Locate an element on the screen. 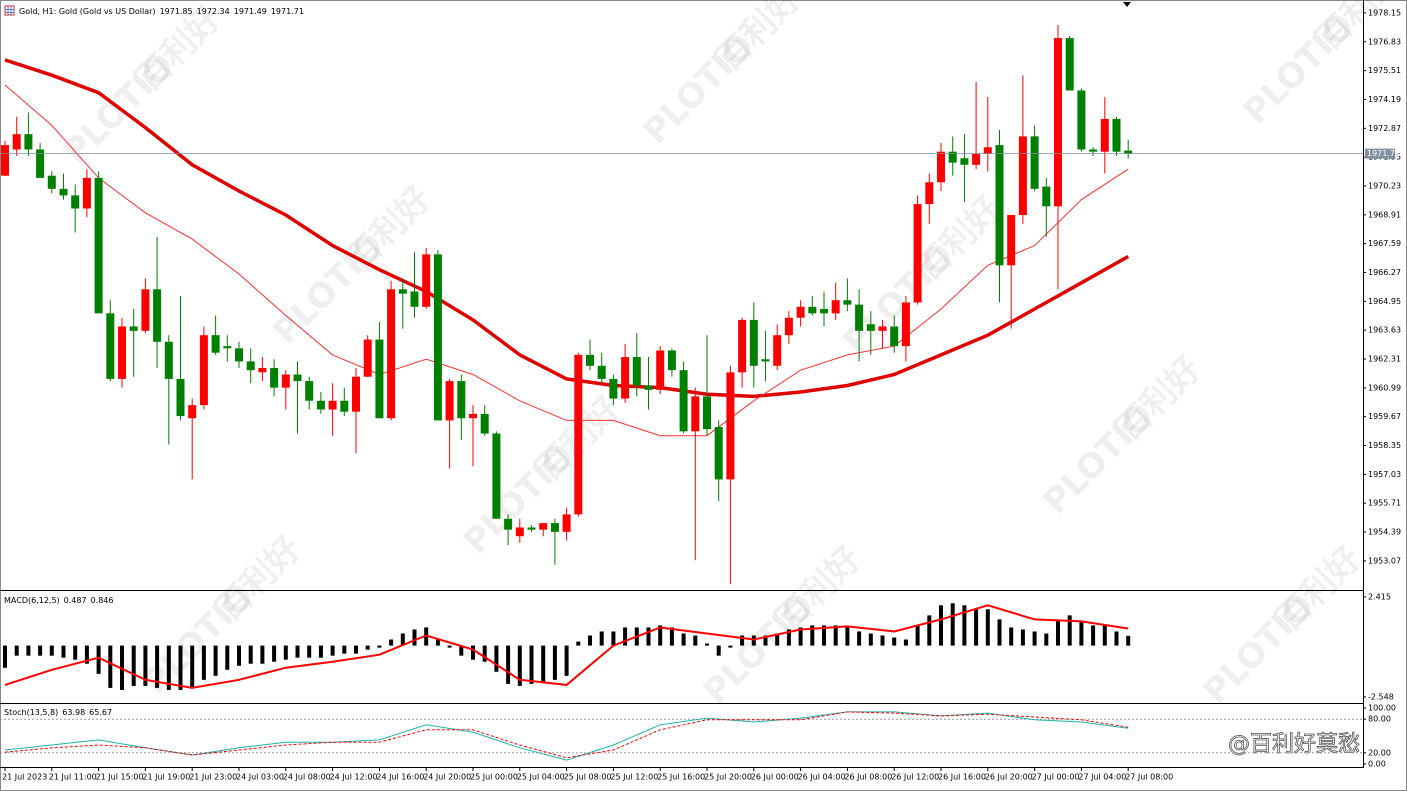  y-tick-label: 1964.95 is located at coordinates (1384, 301).